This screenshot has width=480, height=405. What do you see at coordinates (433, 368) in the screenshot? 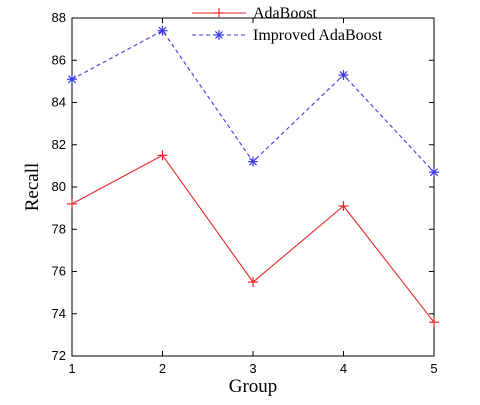
I see `x-tick-label: 5` at bounding box center [433, 368].